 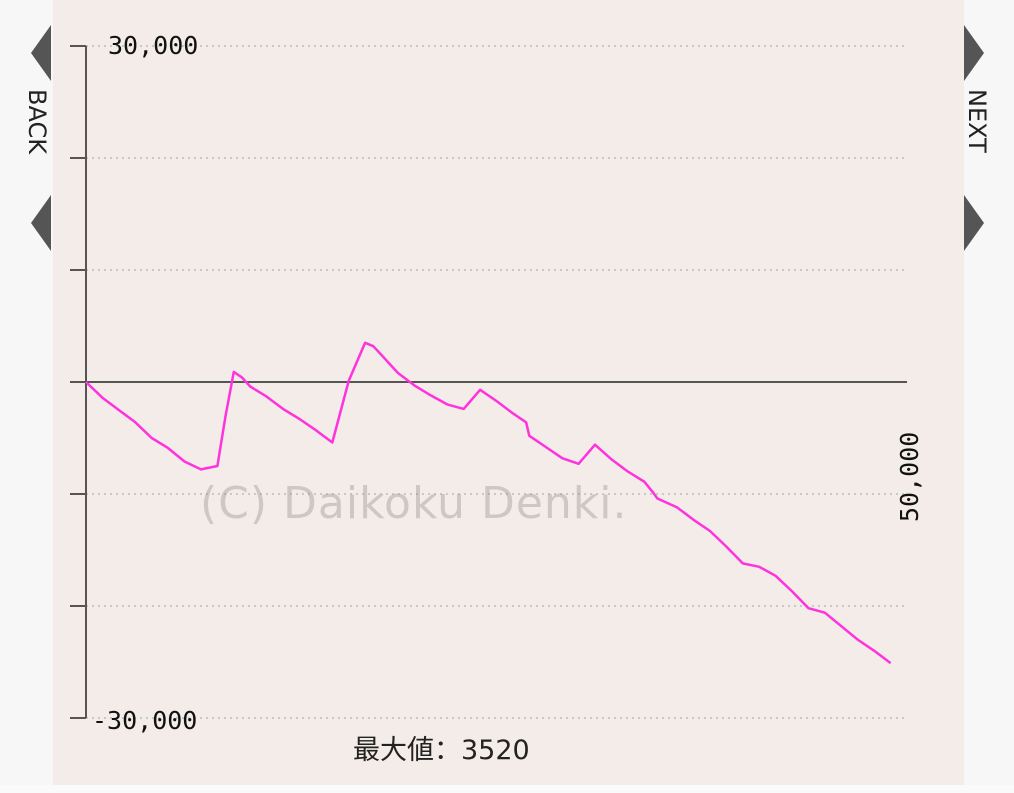 What do you see at coordinates (414, 503) in the screenshot?
I see `watermark-text: (C) Daikoku Denki.` at bounding box center [414, 503].